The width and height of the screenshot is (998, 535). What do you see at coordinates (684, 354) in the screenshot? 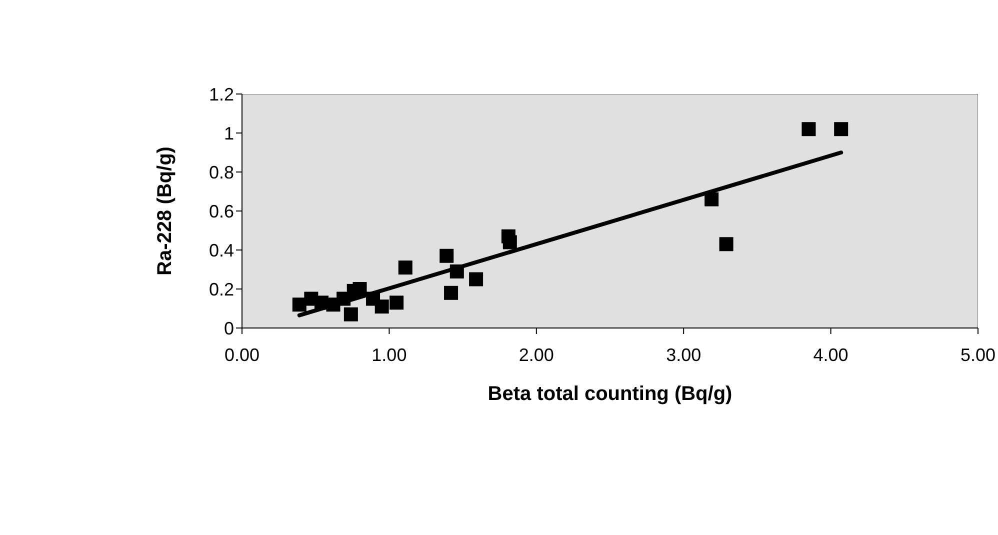
I see `x-tick-label: 3.00` at bounding box center [684, 354].